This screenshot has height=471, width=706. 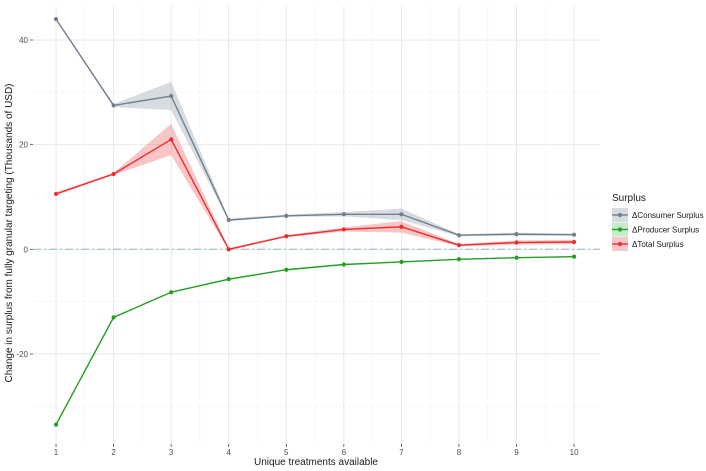 I want to click on x-tick-label: 8, so click(x=459, y=452).